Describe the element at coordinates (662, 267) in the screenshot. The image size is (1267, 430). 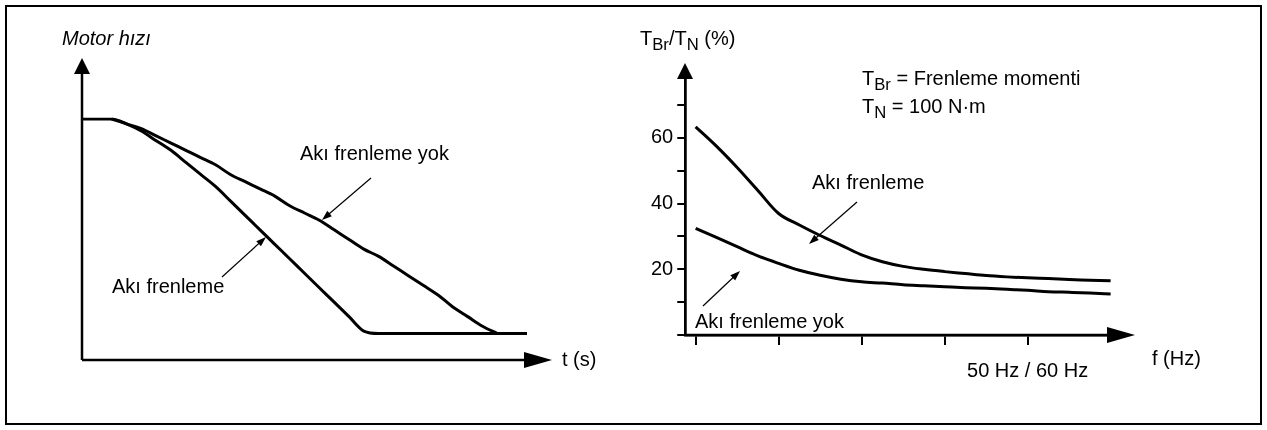
I see `y-tick-label: 20` at that location.